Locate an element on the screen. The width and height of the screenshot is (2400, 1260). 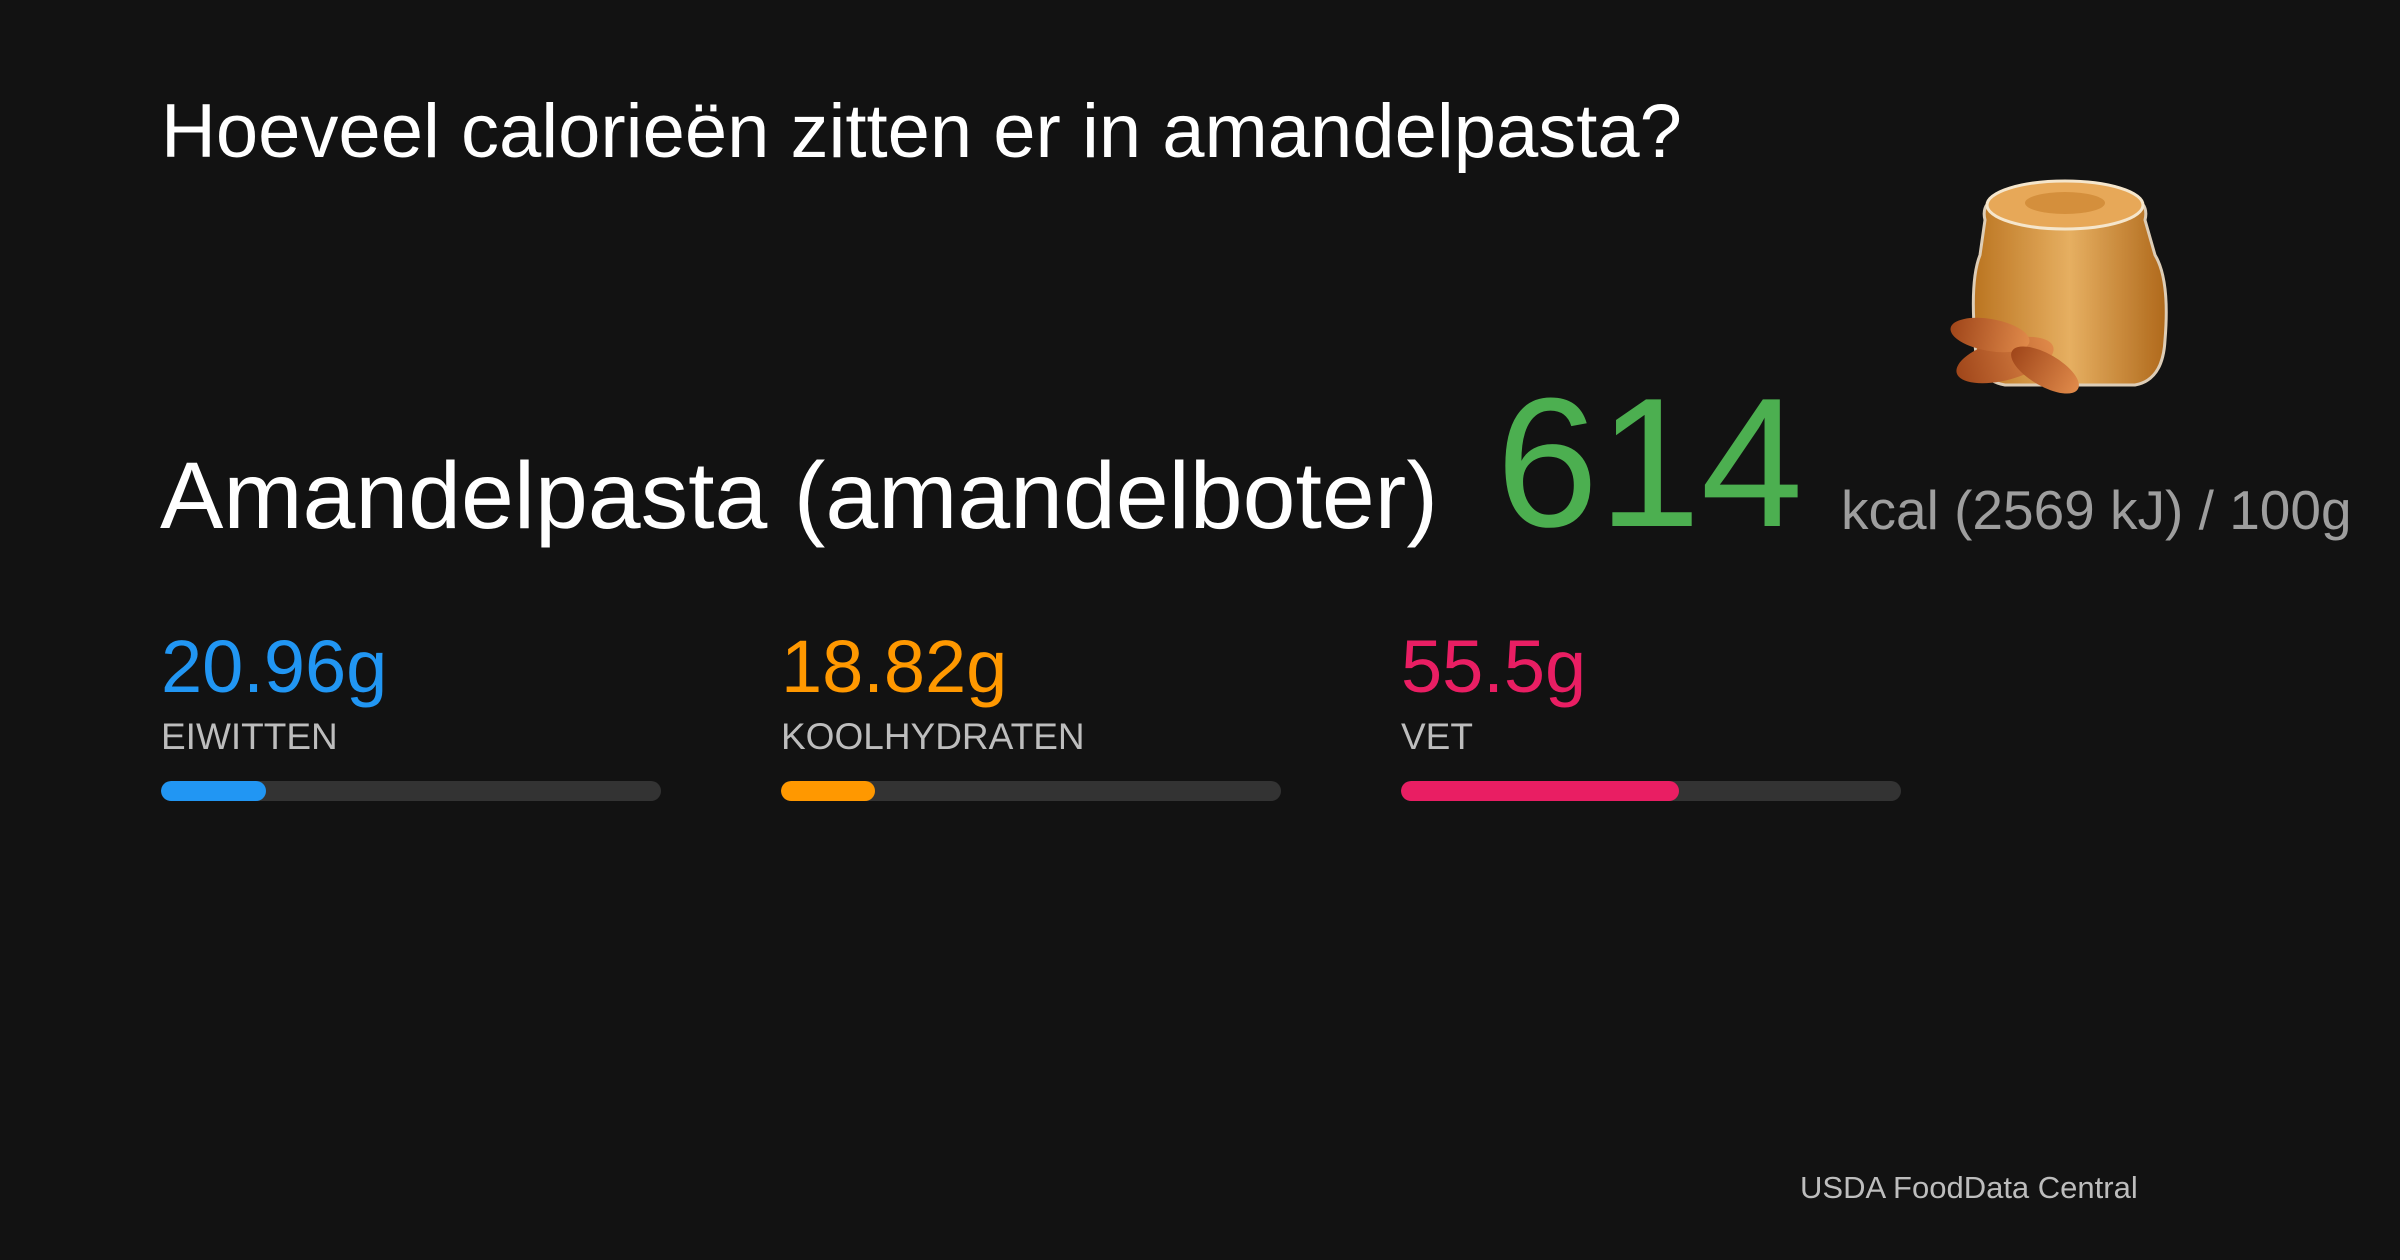
macro-label: EIWITTEN is located at coordinates (249, 736).